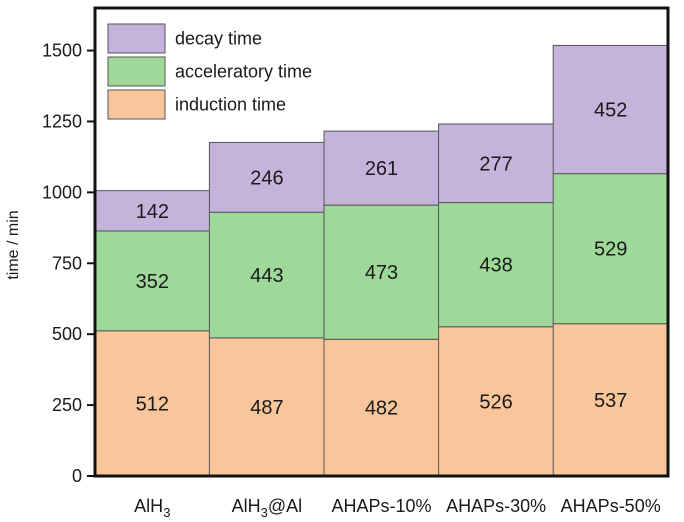 This screenshot has width=684, height=522. What do you see at coordinates (230, 105) in the screenshot?
I see `legend-label: induction time` at bounding box center [230, 105].